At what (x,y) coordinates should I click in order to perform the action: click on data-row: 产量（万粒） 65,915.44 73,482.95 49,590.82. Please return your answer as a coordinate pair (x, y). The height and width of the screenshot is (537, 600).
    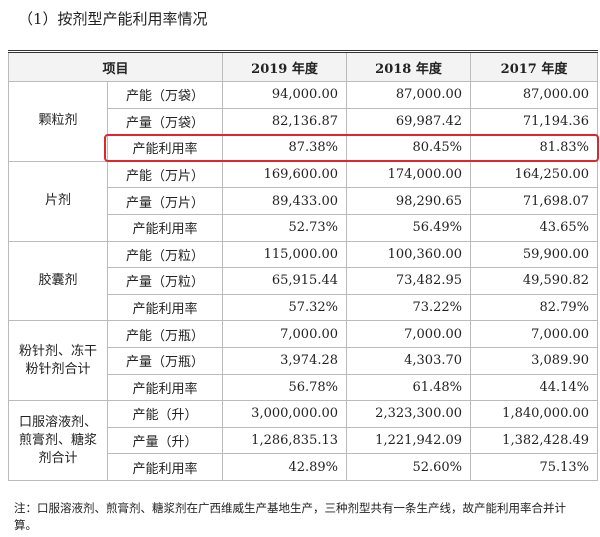
    Looking at the image, I should click on (304, 281).